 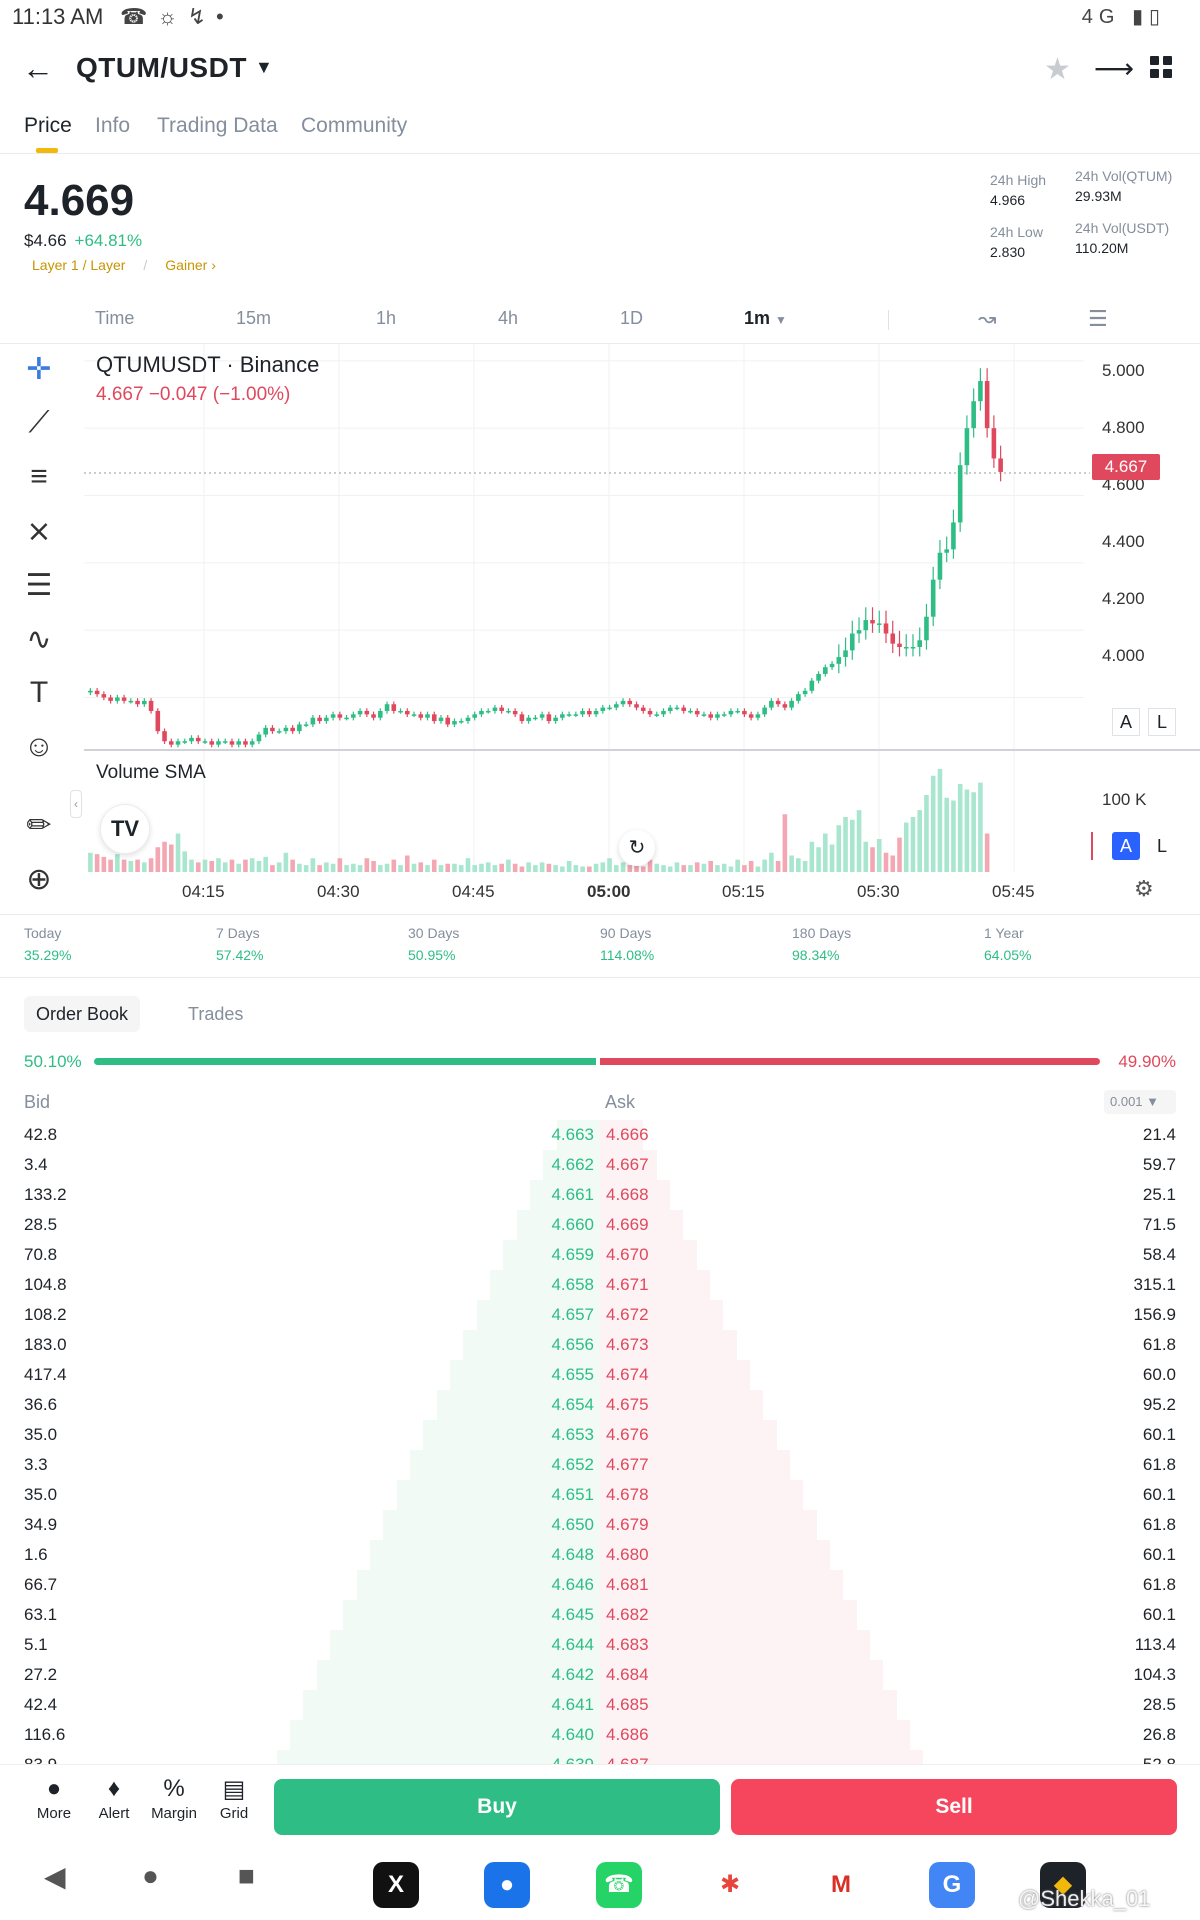 I want to click on more-button: ● More, so click(x=54, y=1798).